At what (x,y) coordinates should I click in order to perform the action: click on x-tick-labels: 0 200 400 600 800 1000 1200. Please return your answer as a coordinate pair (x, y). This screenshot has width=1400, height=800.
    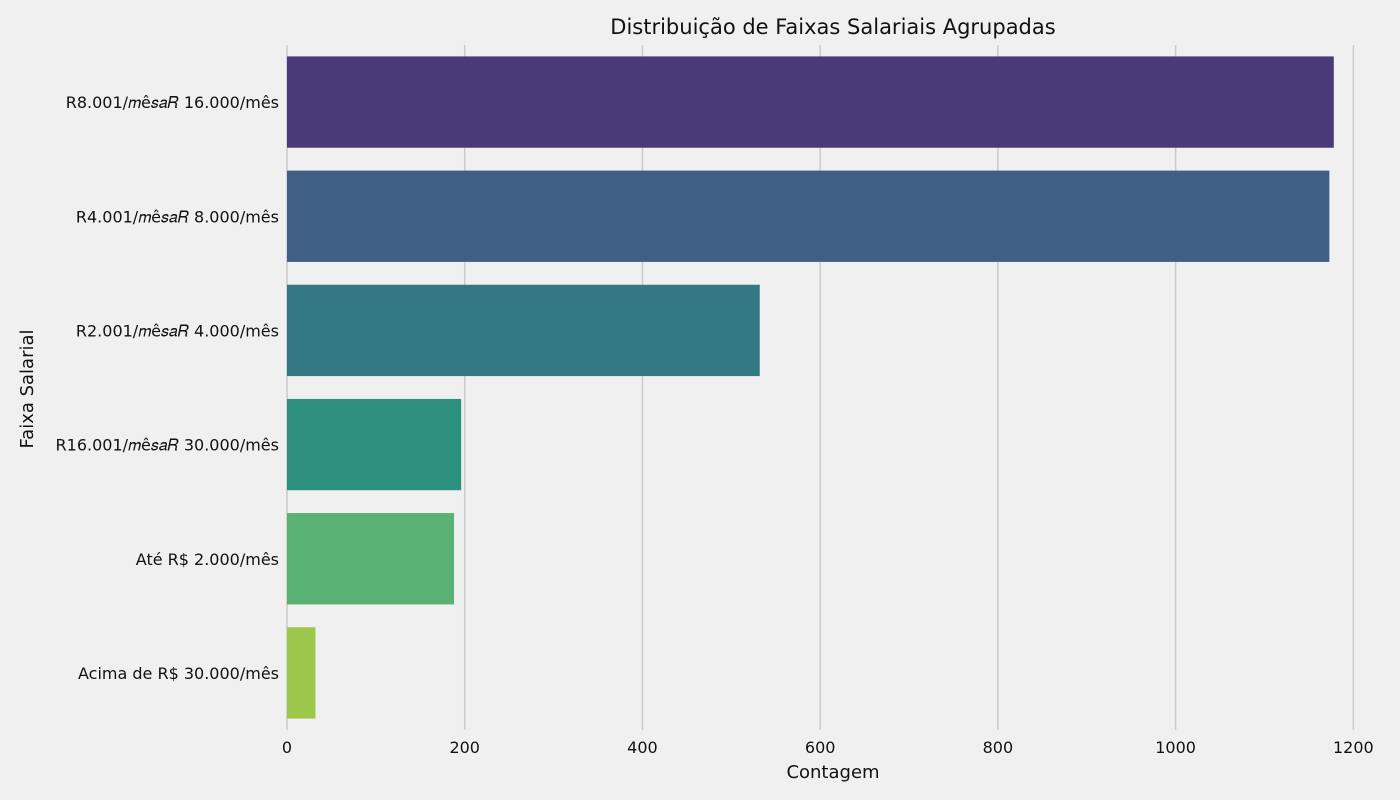
    Looking at the image, I should click on (828, 747).